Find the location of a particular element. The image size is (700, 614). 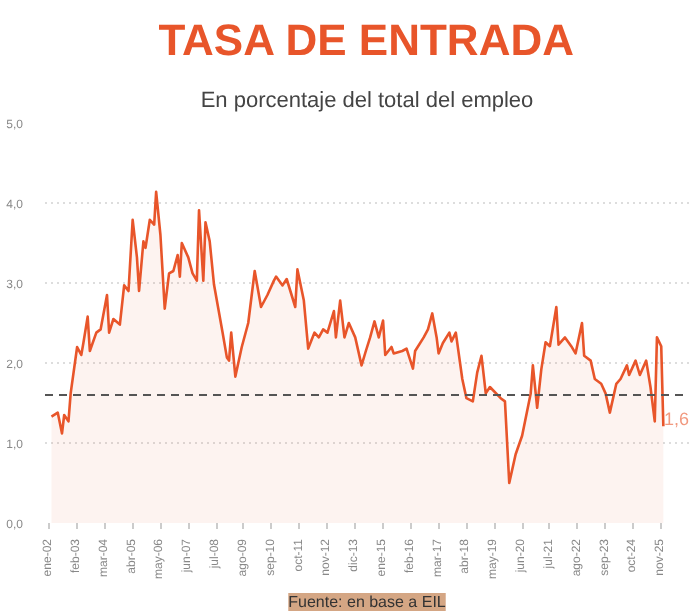

ref-line-label: 1,6 is located at coordinates (676, 419).